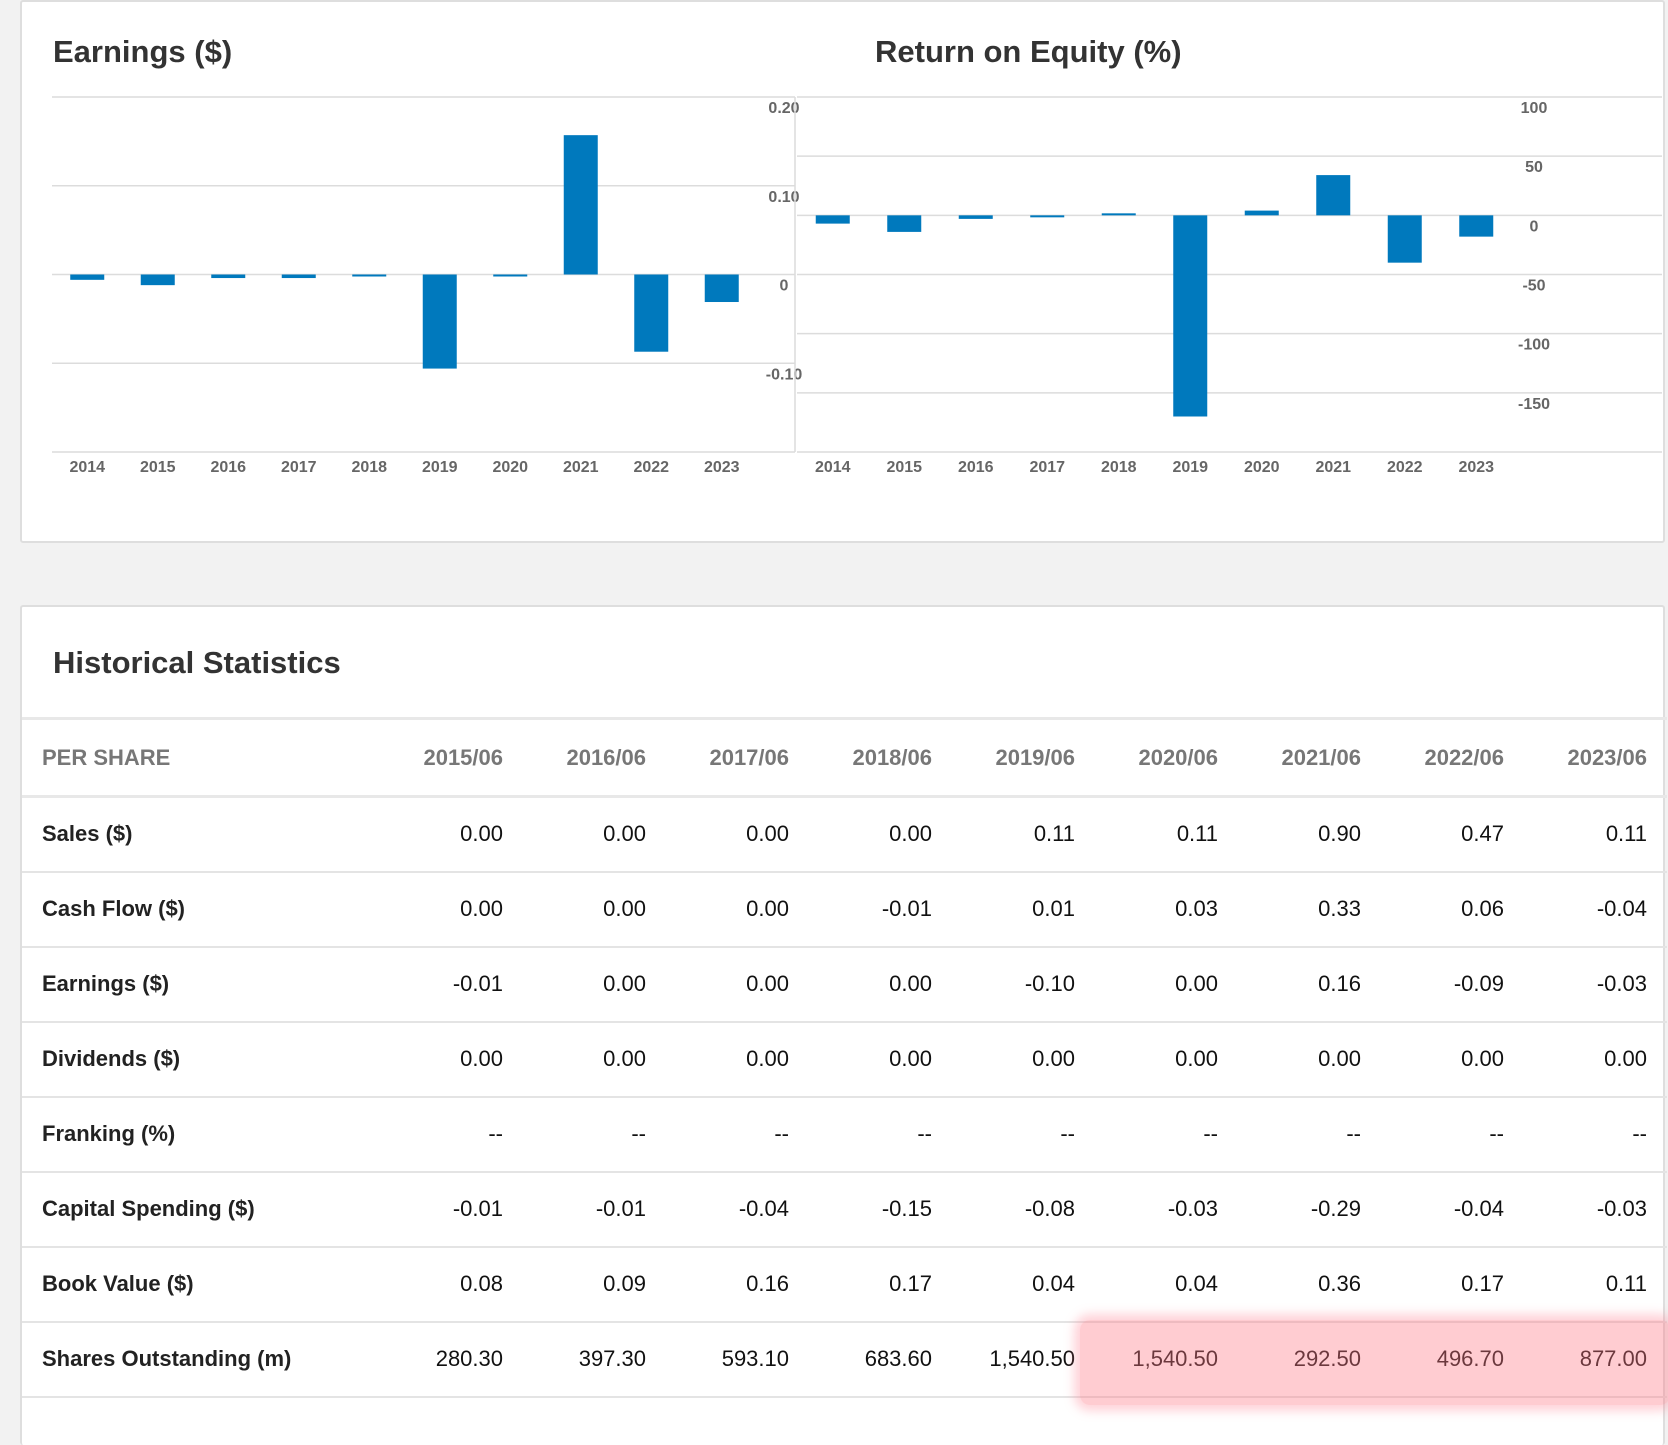  I want to click on table-cell: 0.47, so click(1452, 834).